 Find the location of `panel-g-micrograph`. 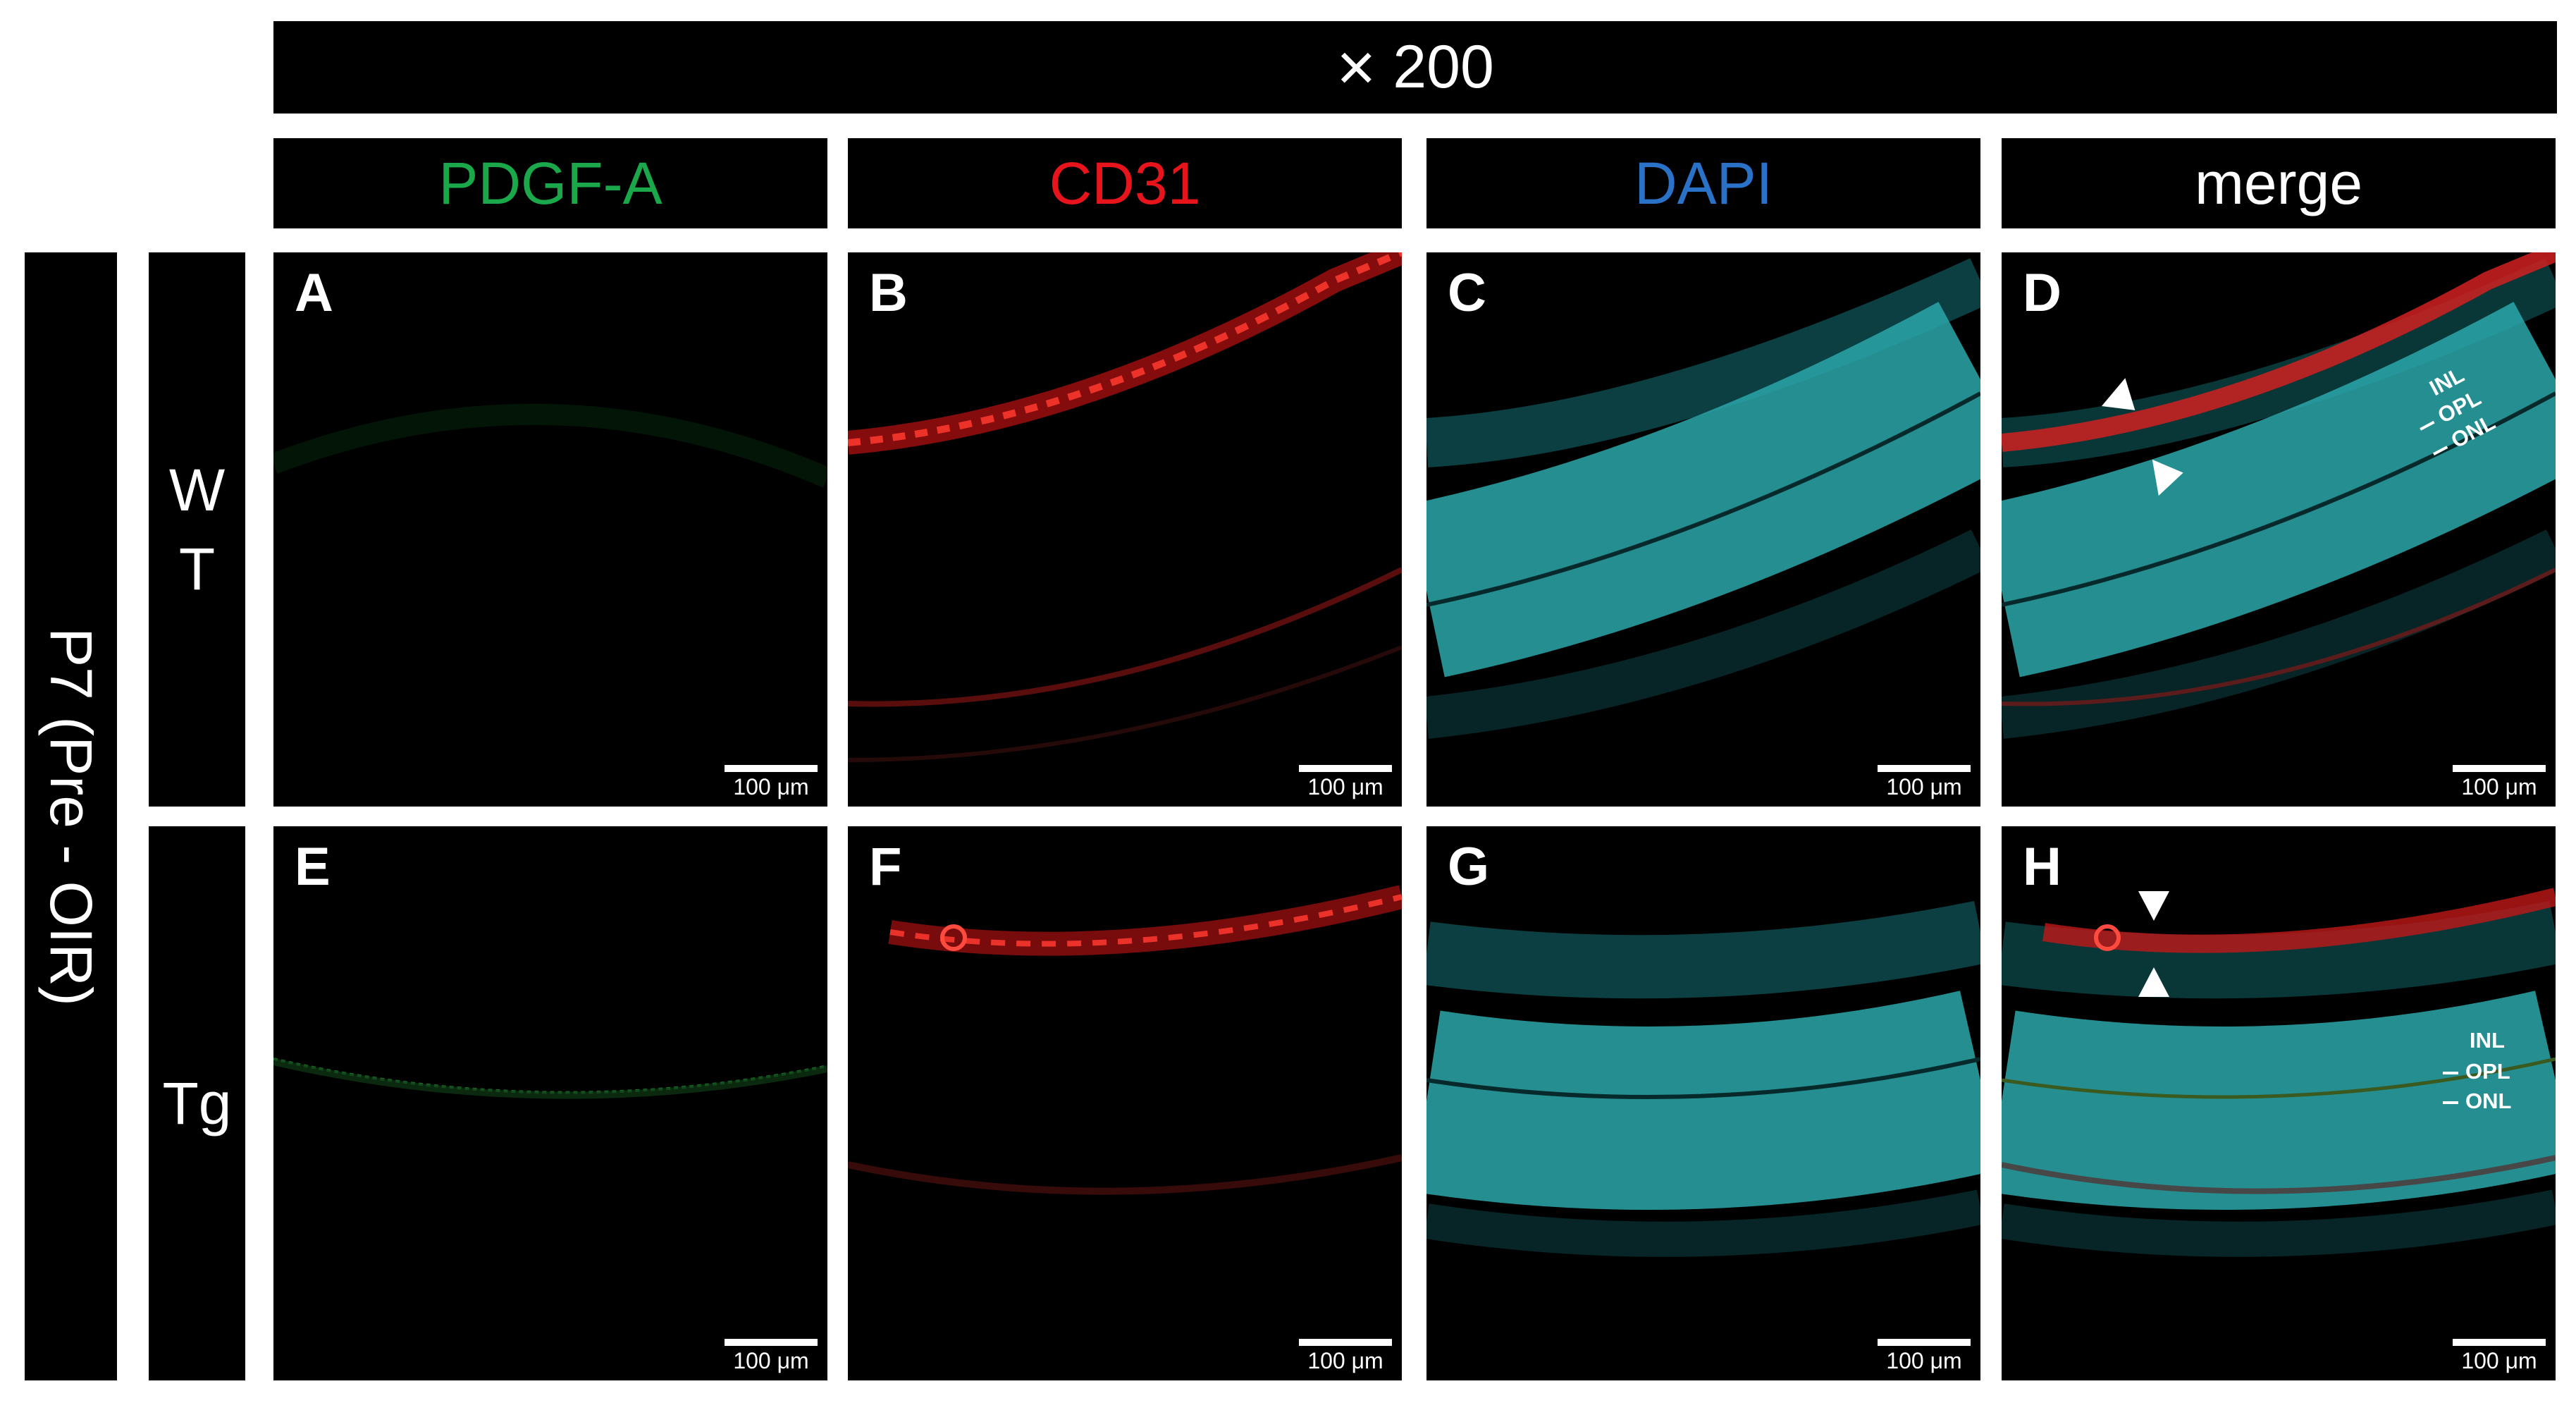

panel-g-micrograph is located at coordinates (1703, 1103).